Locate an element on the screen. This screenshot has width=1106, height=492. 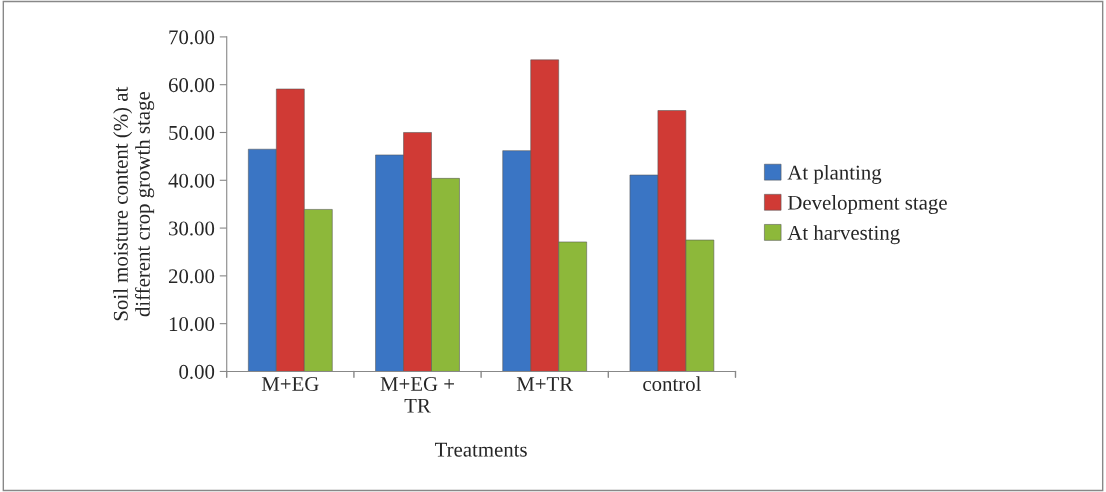
y-tick-label: 0.00 is located at coordinates (197, 371).